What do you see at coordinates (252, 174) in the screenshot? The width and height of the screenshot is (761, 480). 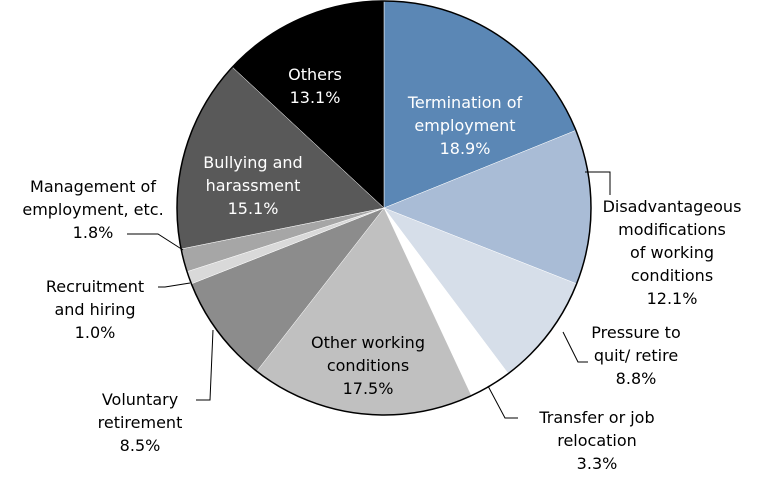 I see `slice-label: Bullying and harassment` at bounding box center [252, 174].